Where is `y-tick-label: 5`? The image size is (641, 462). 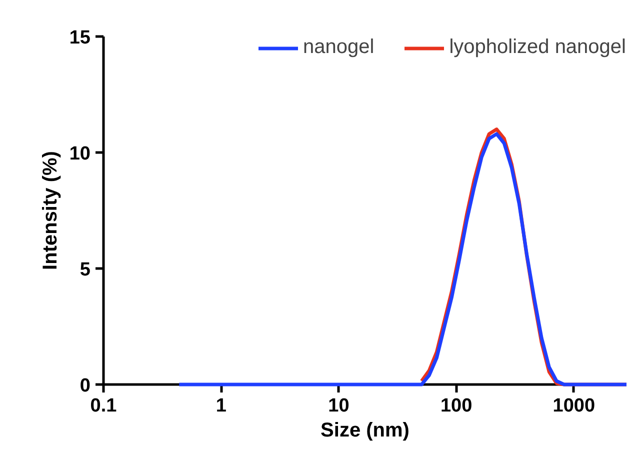 y-tick-label: 5 is located at coordinates (85, 270).